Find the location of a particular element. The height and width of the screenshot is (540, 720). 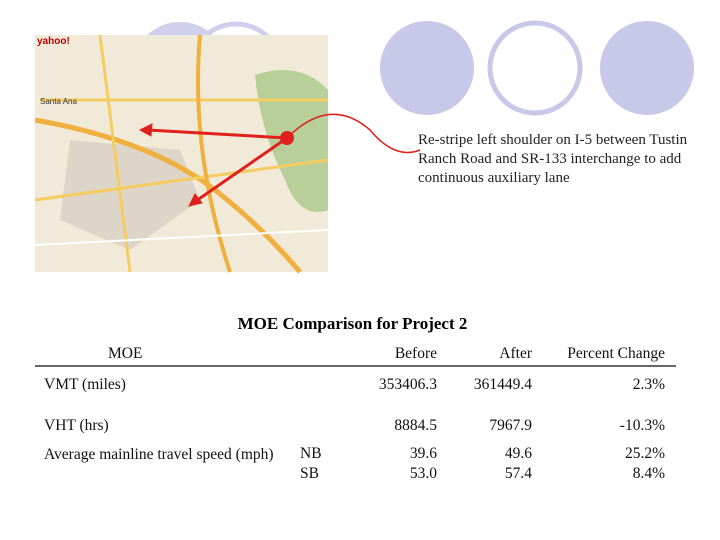

map-label: Santa Ana is located at coordinates (58, 101).